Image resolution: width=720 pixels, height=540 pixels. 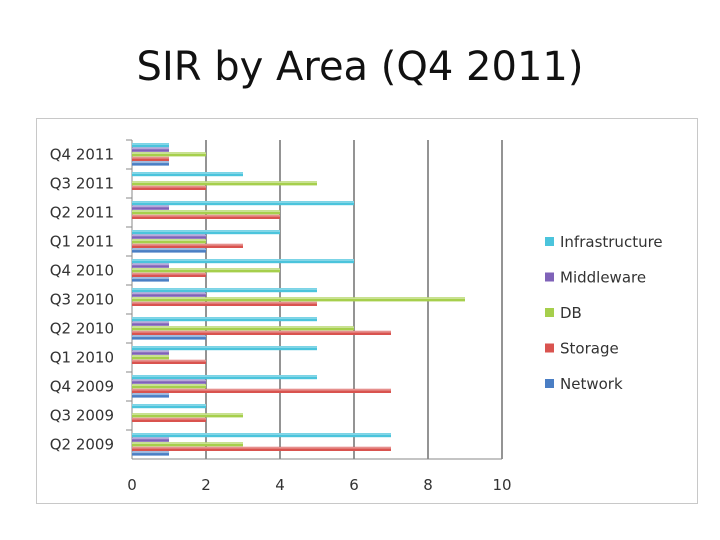 I want to click on slide-title: SIR by Area (Q4 2011), so click(x=360, y=67).